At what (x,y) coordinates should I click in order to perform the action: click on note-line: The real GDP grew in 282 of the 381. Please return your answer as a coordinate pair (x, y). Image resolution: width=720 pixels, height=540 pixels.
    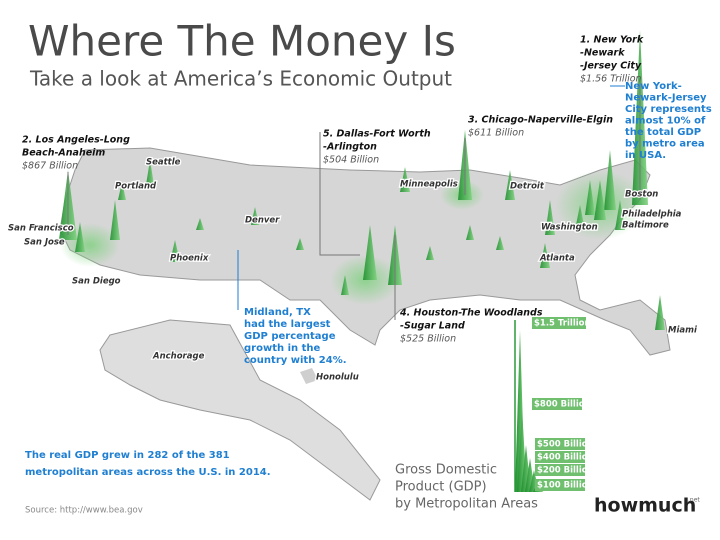
    Looking at the image, I should click on (127, 455).